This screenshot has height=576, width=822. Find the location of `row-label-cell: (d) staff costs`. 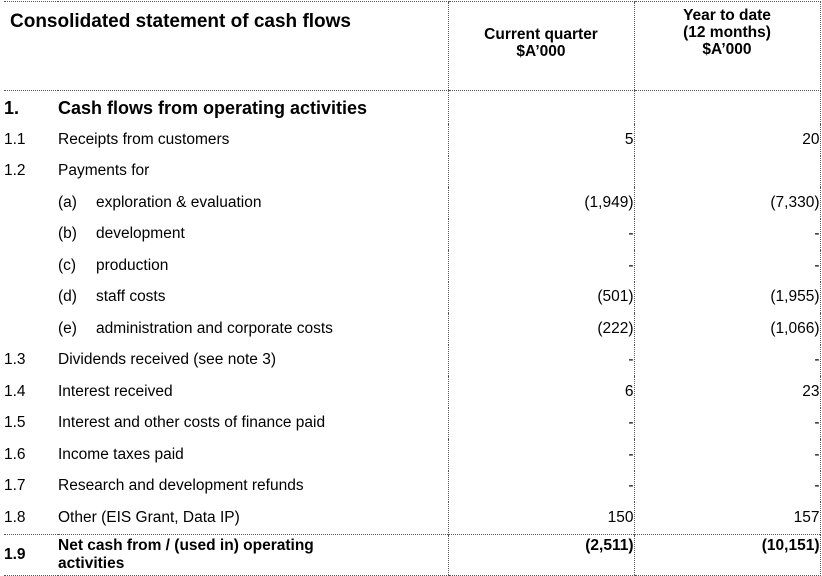

row-label-cell: (d) staff costs is located at coordinates (253, 298).